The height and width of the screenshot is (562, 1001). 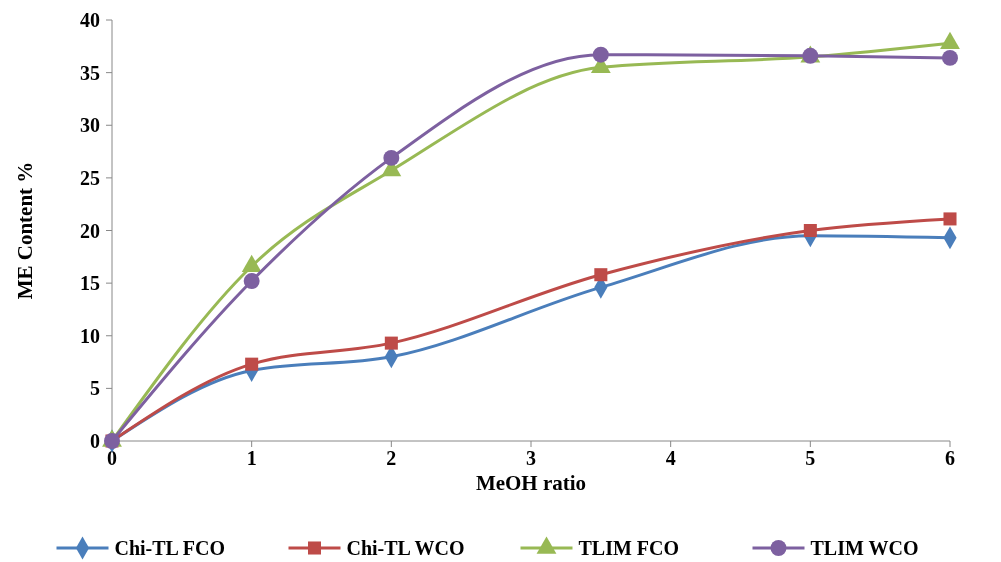 I want to click on x-tick-label: 6, so click(x=950, y=458).